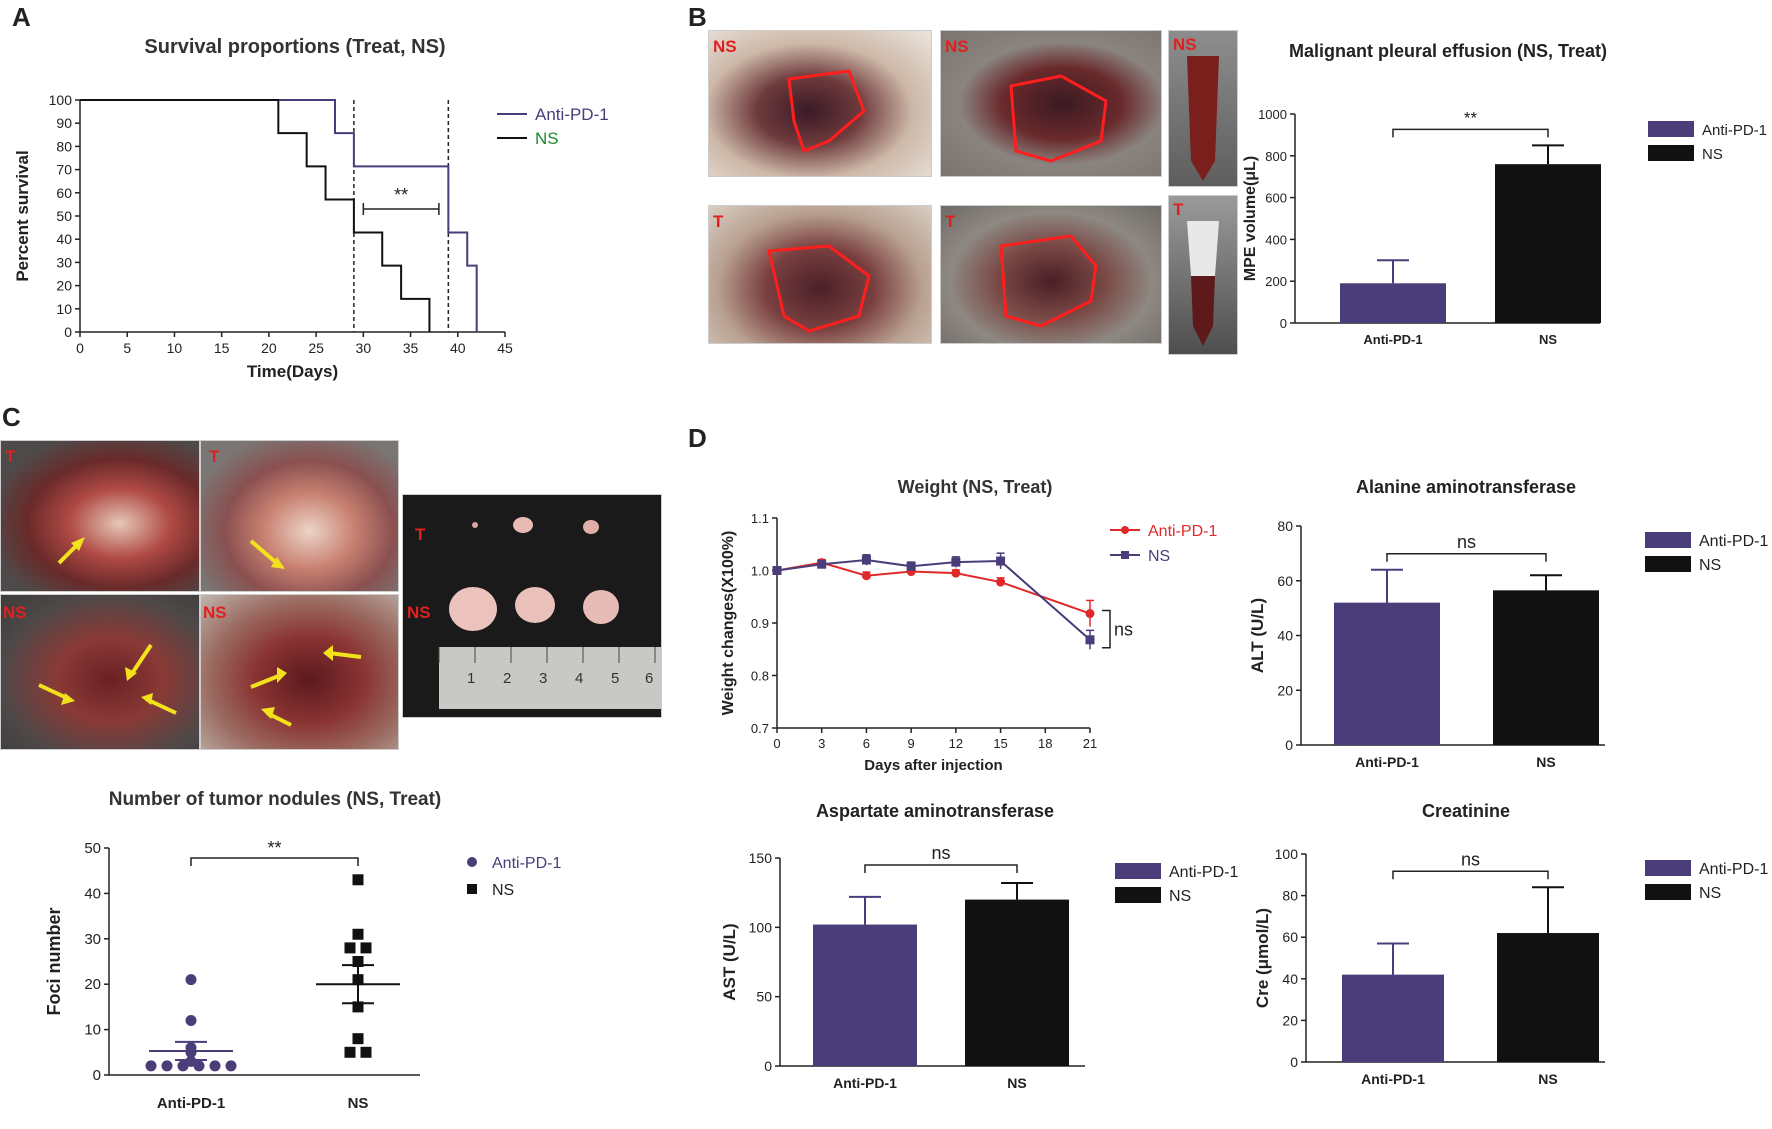 Image resolution: width=1772 pixels, height=1129 pixels. I want to click on photo-c-t-1: T, so click(100, 516).